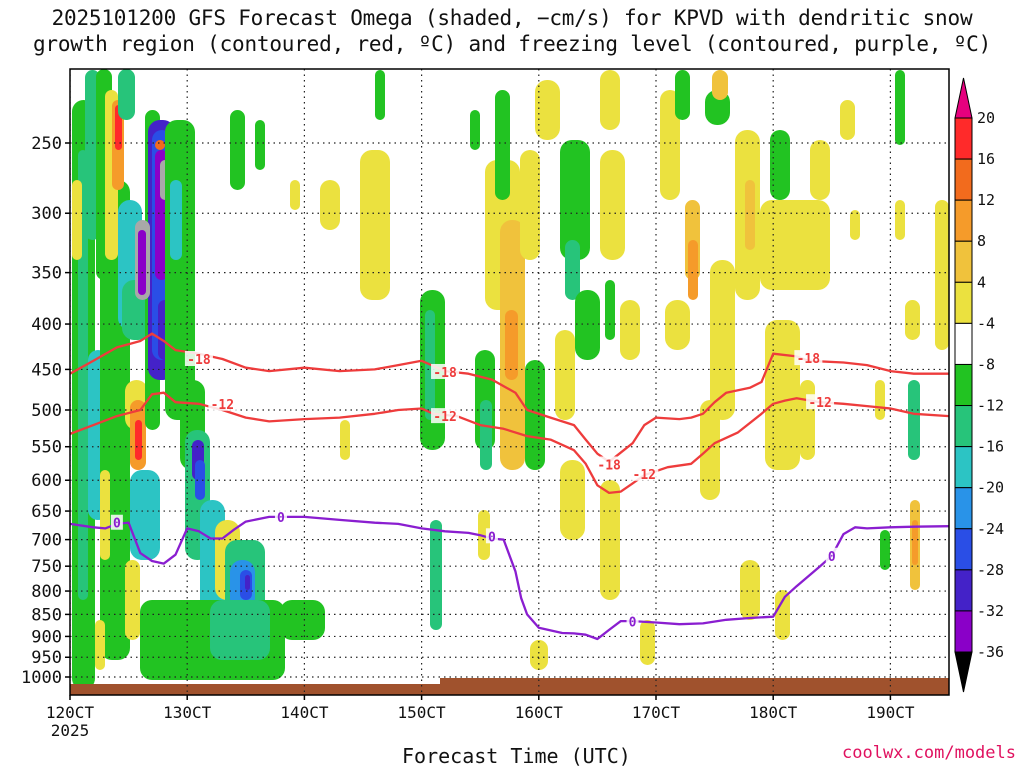 The height and width of the screenshot is (768, 1024). Describe the element at coordinates (46, 325) in the screenshot. I see `y-tick-label: 400` at that location.